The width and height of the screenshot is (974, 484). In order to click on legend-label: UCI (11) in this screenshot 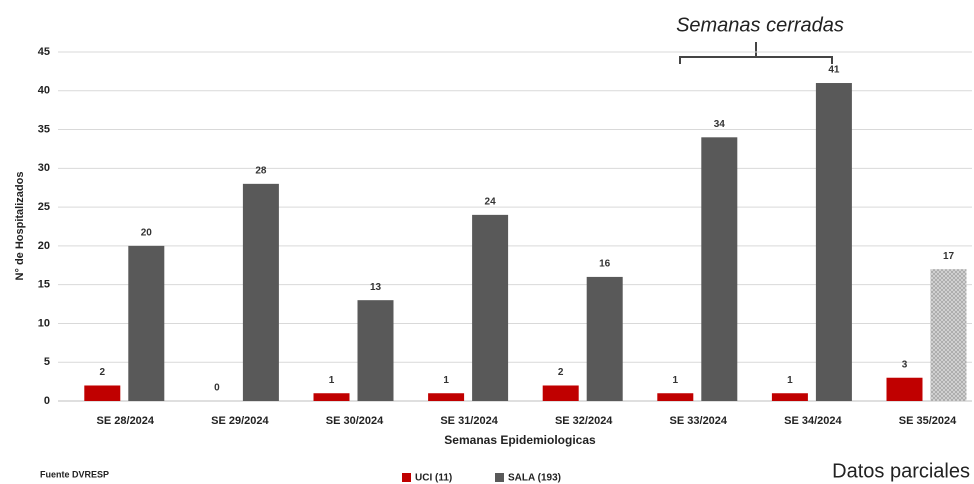, I will do `click(433, 478)`.